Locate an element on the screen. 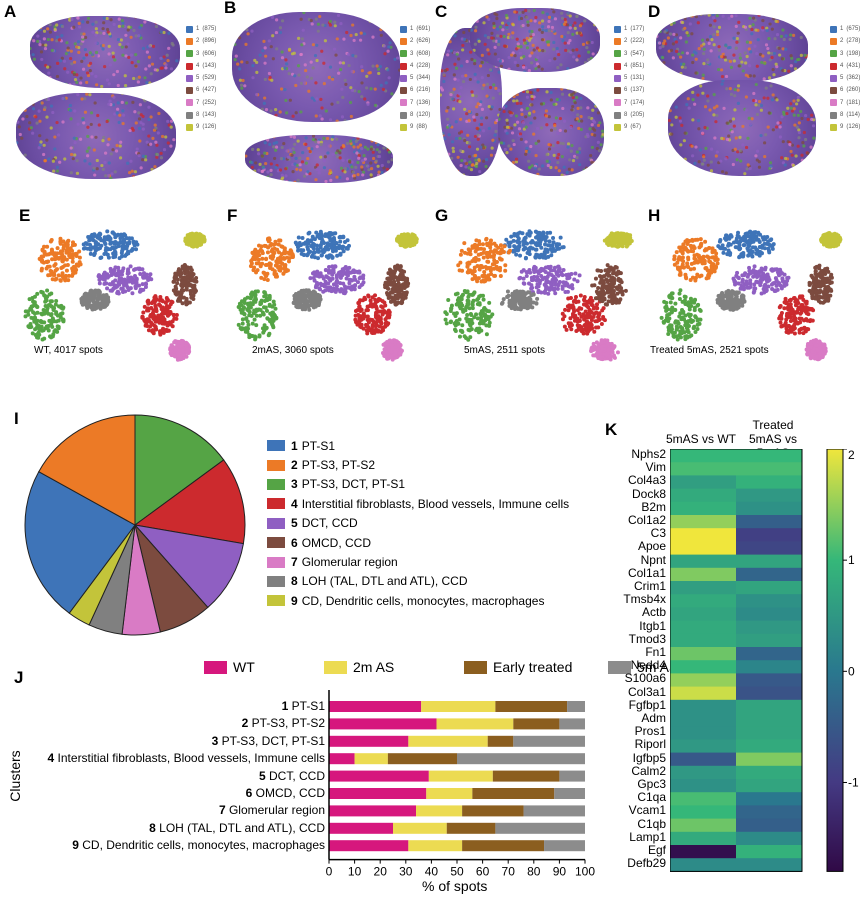 This screenshot has height=900, width=860. umap-5mas is located at coordinates (538, 295).